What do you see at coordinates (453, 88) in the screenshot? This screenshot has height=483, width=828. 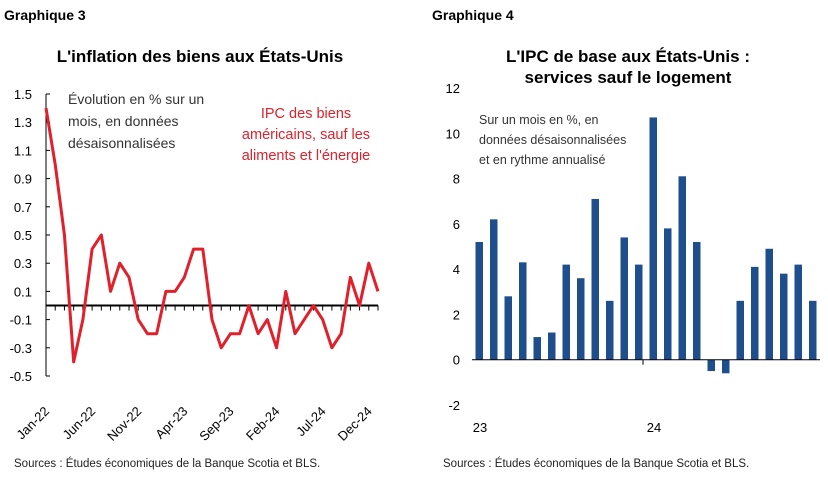 I see `y-tick-label: 12` at bounding box center [453, 88].